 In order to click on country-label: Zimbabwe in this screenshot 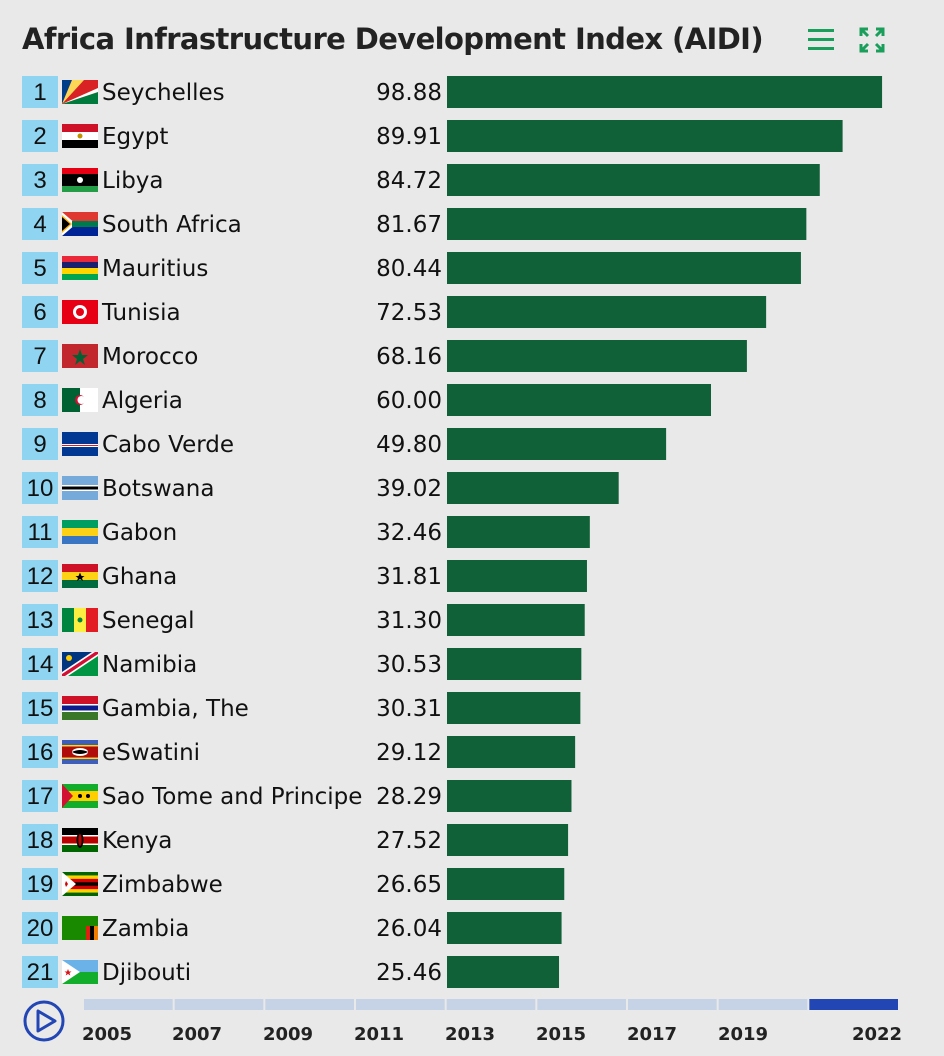, I will do `click(162, 885)`.